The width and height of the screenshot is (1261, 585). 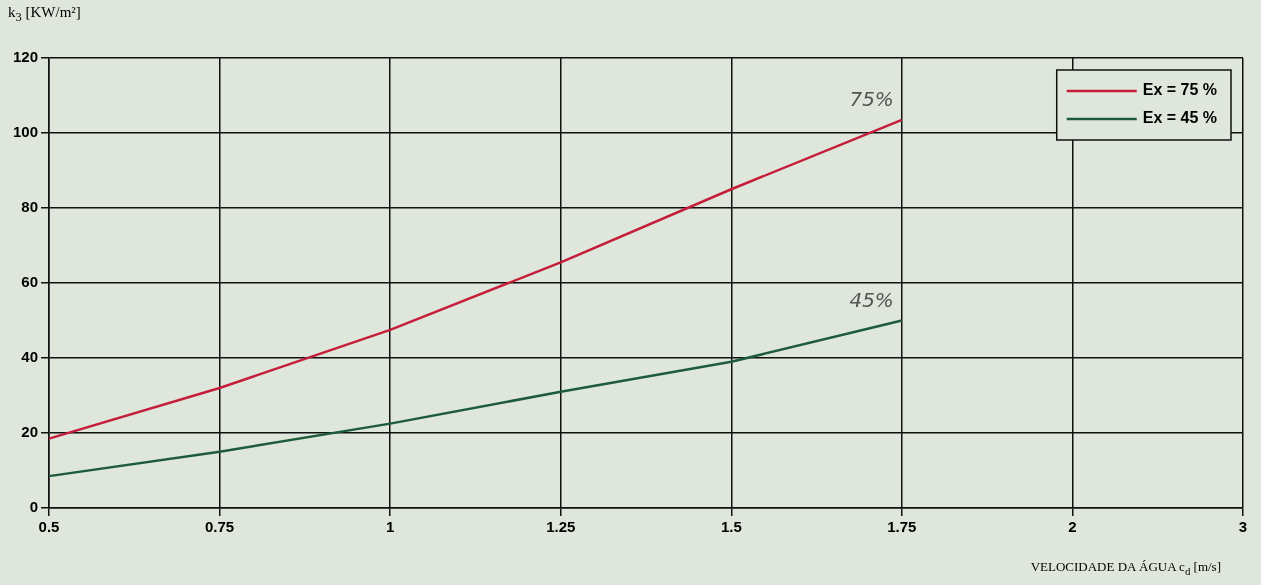 What do you see at coordinates (1072, 527) in the screenshot?
I see `x-tick-label: 2` at bounding box center [1072, 527].